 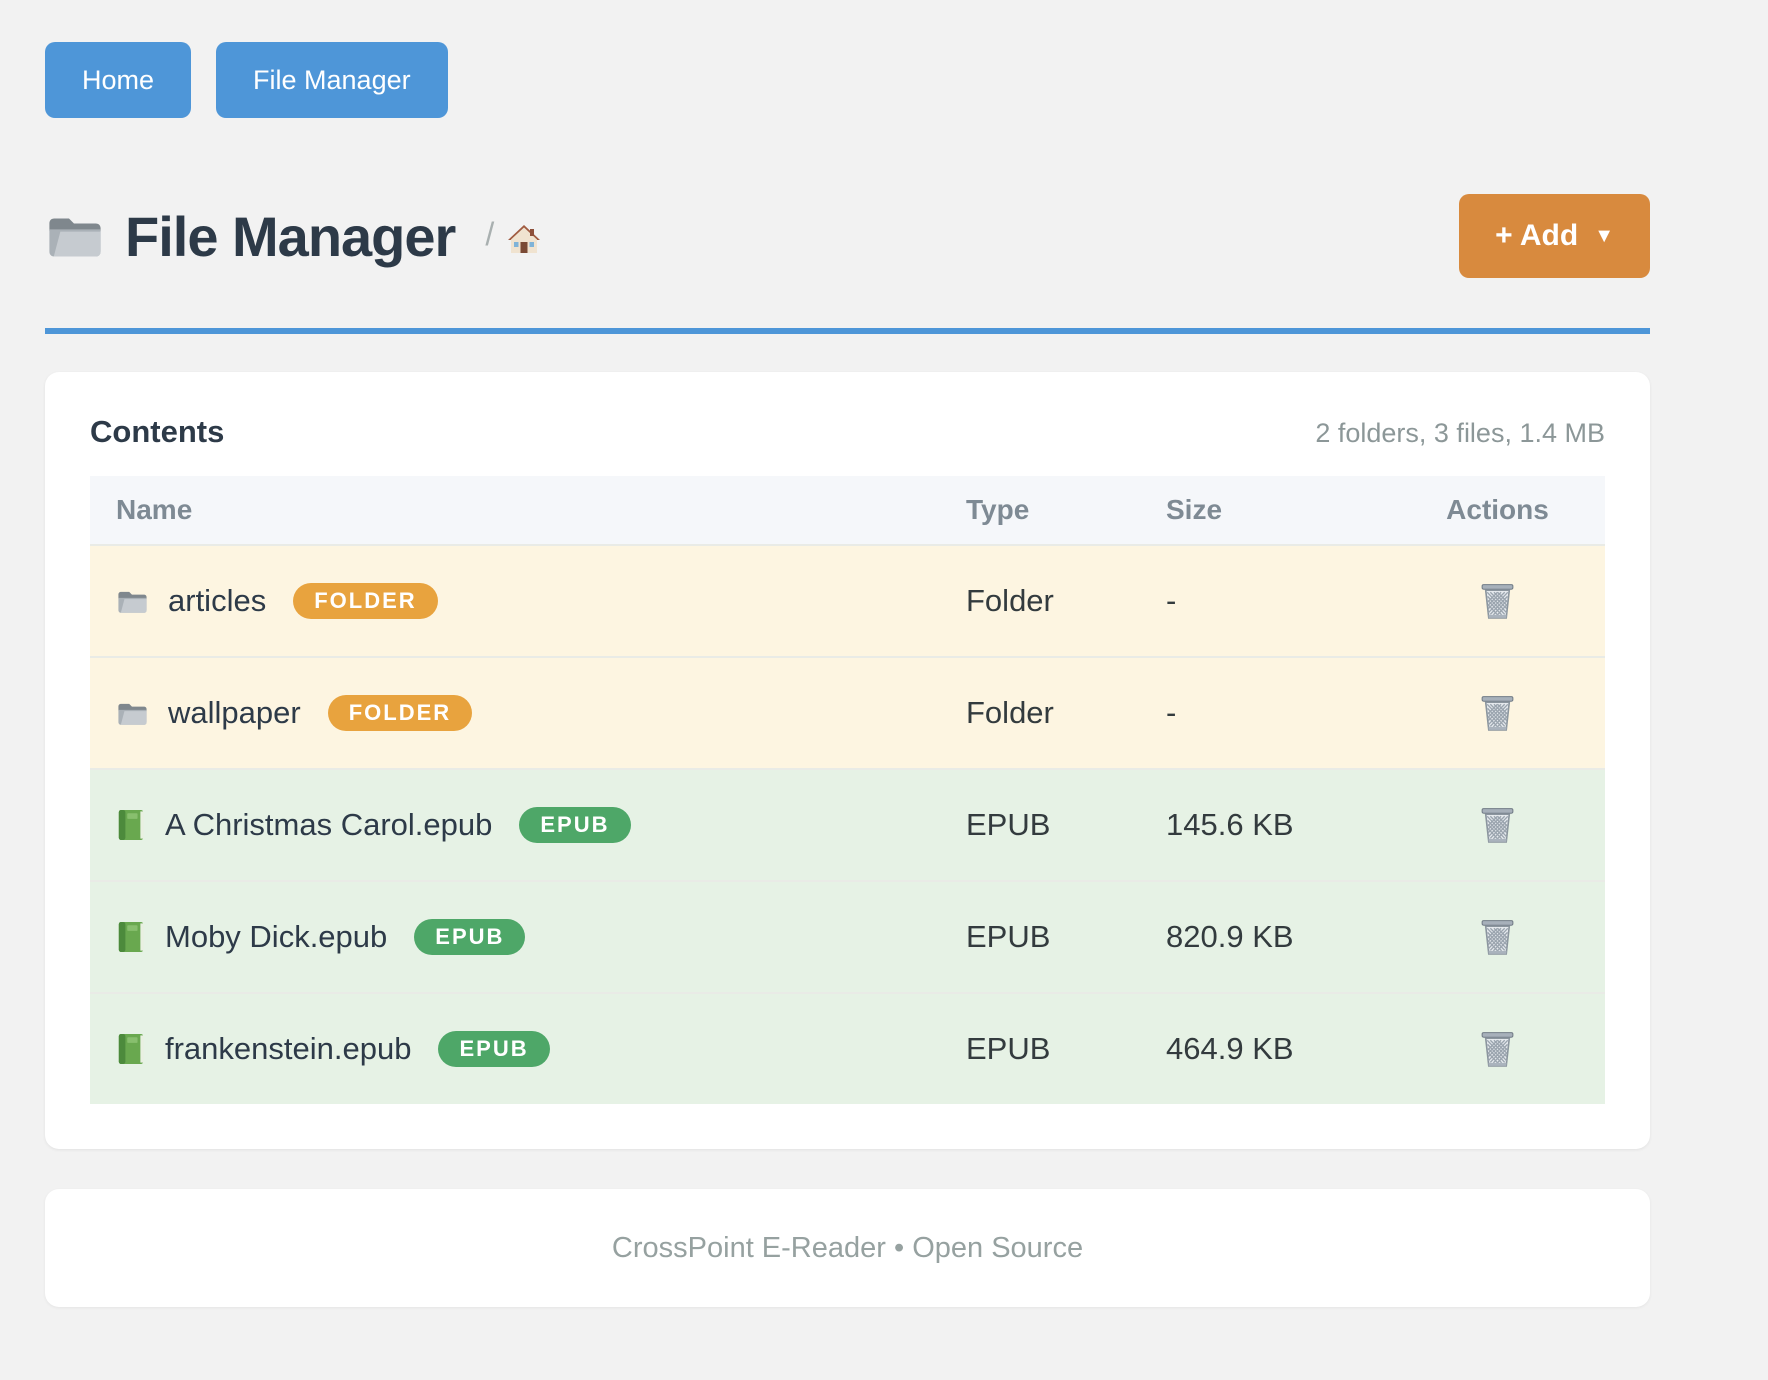 I want to click on file-name: Moby Dick.epub, so click(x=276, y=936).